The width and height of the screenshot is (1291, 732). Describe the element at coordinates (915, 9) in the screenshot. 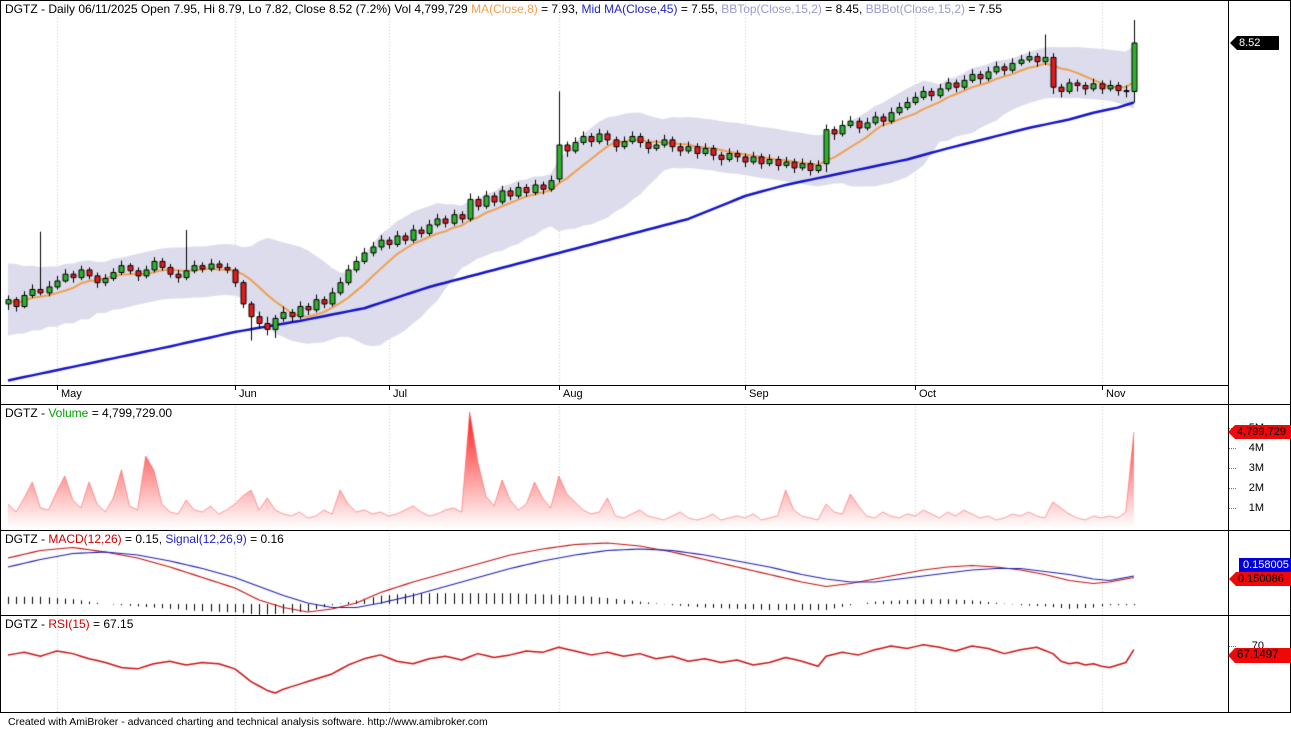

I see `bbbot-label: BBBot(Close,15,2)` at that location.